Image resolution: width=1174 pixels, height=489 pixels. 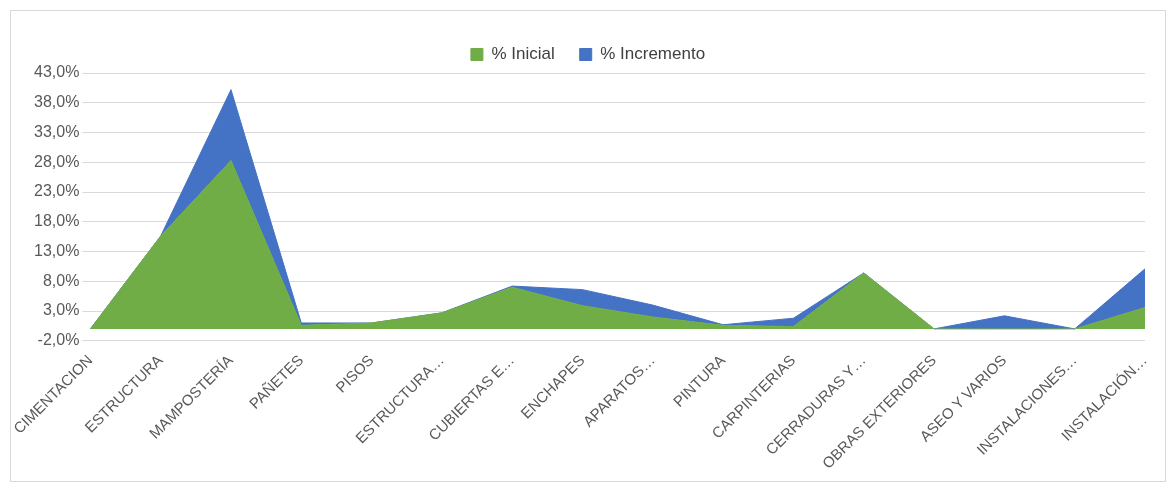 What do you see at coordinates (56, 161) in the screenshot?
I see `y-tick-label: 28,0%` at bounding box center [56, 161].